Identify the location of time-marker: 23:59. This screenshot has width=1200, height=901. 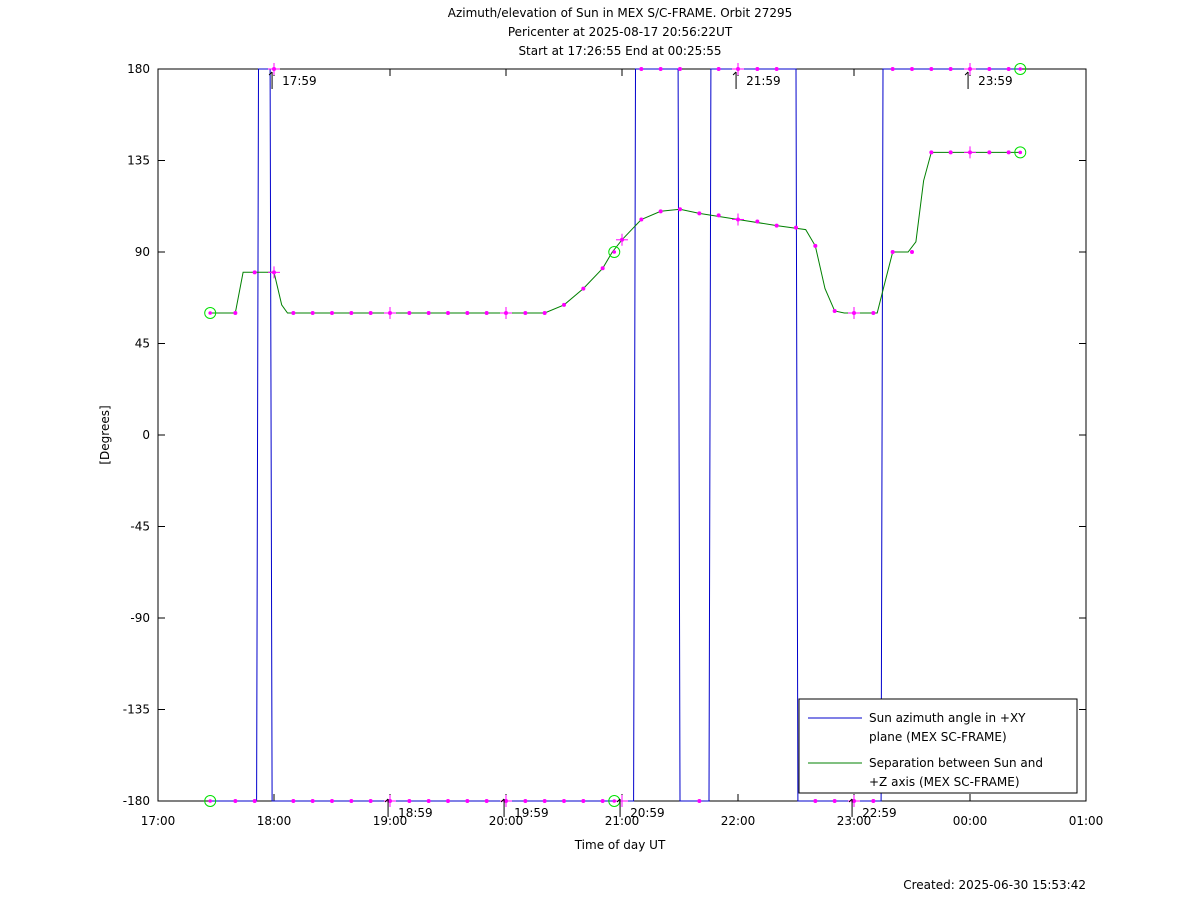
(988, 80).